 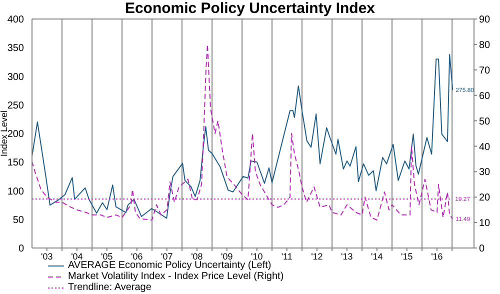 I want to click on x-tick-label: '14, so click(x=377, y=256).